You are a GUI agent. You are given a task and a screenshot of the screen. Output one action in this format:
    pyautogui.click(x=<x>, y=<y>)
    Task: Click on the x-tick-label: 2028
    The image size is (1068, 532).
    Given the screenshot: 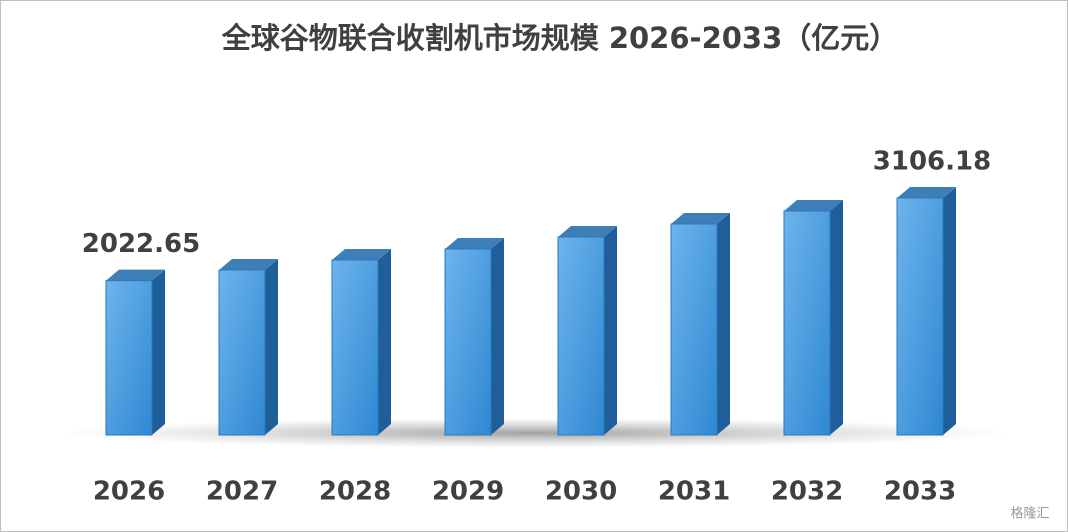 What is the action you would take?
    pyautogui.click(x=355, y=492)
    